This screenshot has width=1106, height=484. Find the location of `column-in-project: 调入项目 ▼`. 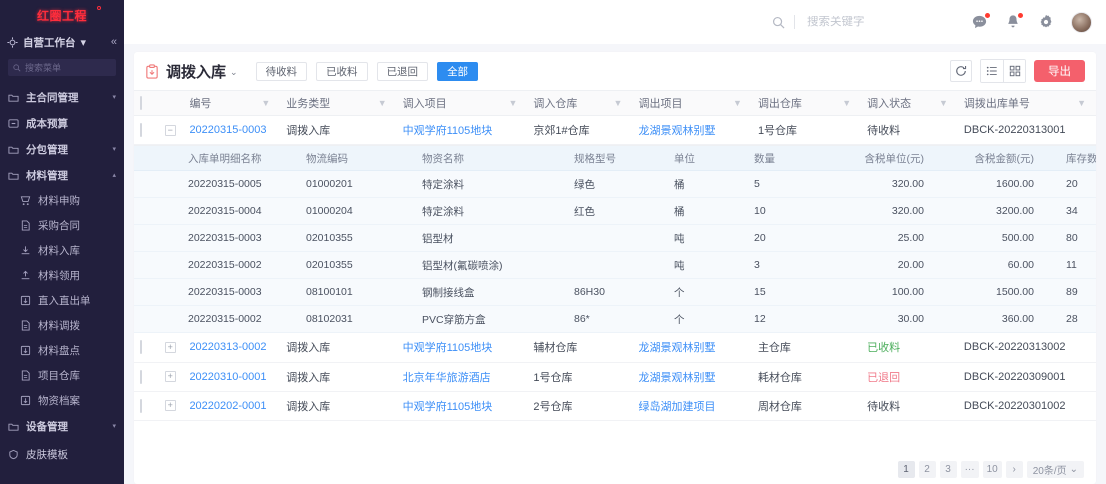

column-in-project: 调入项目 ▼ is located at coordinates (462, 103).